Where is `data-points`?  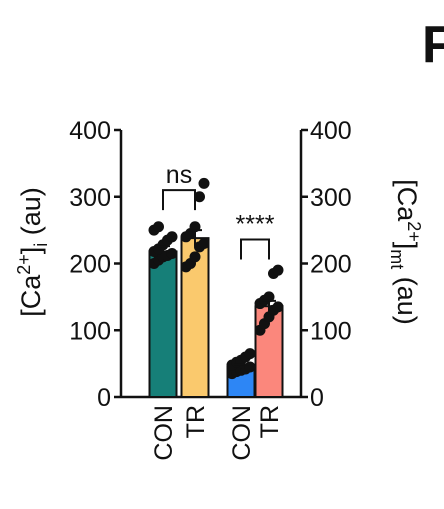 data-points is located at coordinates (216, 278).